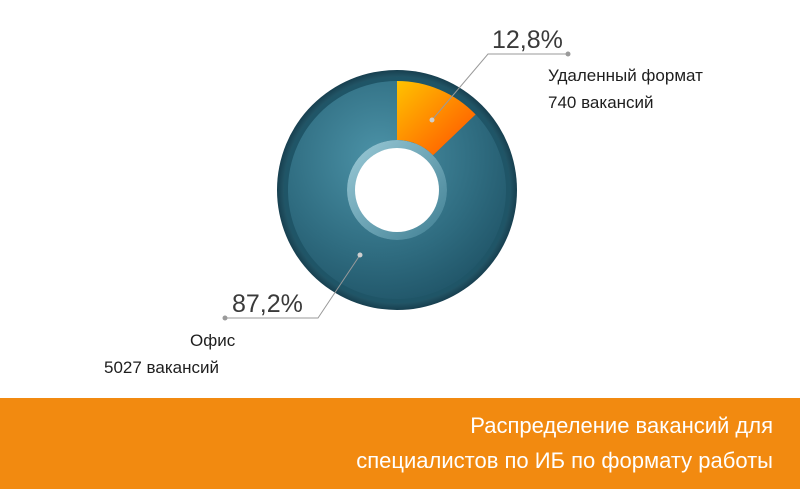 The image size is (800, 489). I want to click on donut-slices, so click(397, 190).